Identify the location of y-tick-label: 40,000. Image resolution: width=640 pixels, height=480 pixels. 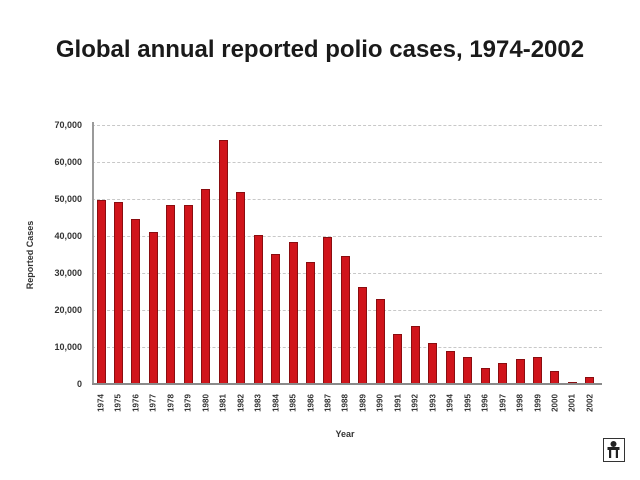
(68, 236).